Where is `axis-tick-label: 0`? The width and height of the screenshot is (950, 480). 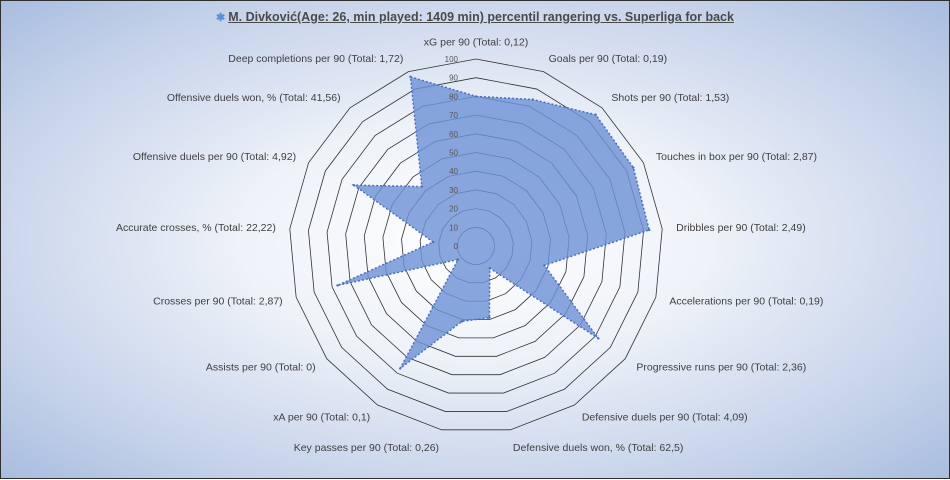 axis-tick-label: 0 is located at coordinates (456, 246).